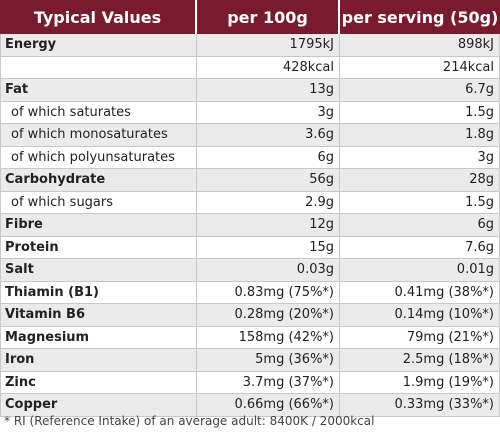  Describe the element at coordinates (268, 225) in the screenshot. I see `row-per100: 12g` at that location.